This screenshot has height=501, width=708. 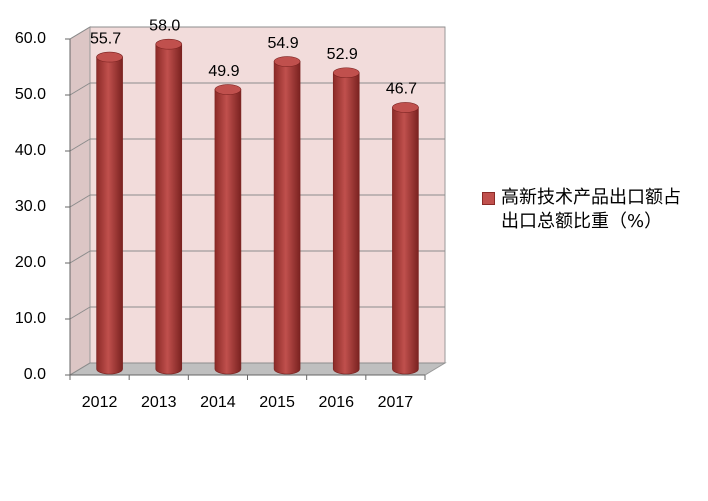 I want to click on legend: 高新技术产品出口额占出口总额比重（%）, so click(x=582, y=210).